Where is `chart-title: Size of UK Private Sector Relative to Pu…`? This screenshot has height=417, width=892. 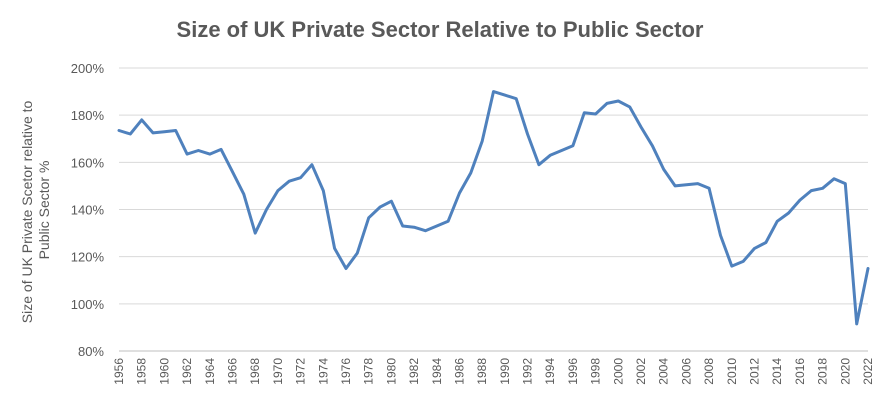
chart-title: Size of UK Private Sector Relative to Pu… is located at coordinates (440, 29).